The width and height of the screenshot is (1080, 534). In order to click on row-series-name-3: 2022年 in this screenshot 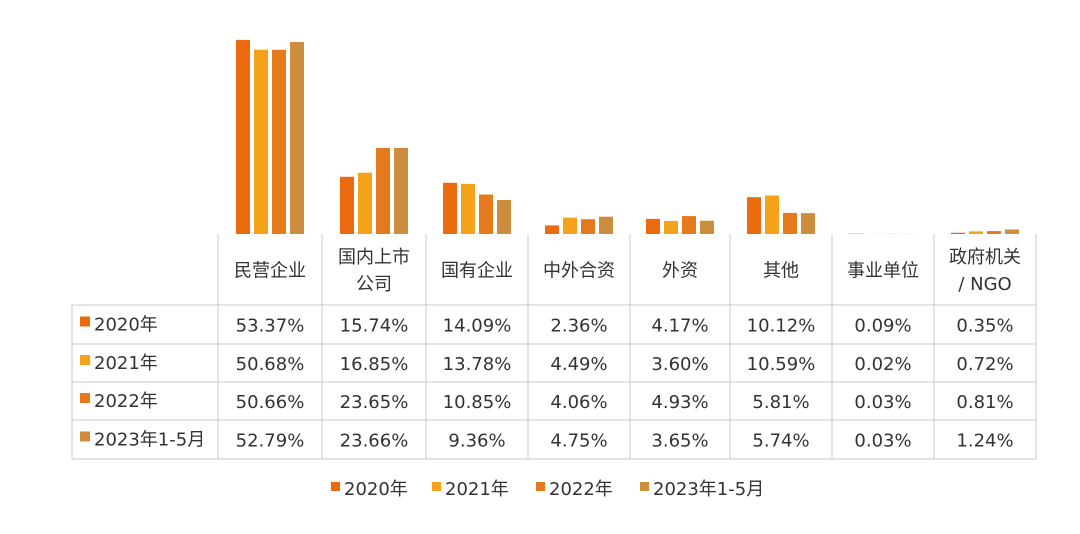, I will do `click(126, 401)`.